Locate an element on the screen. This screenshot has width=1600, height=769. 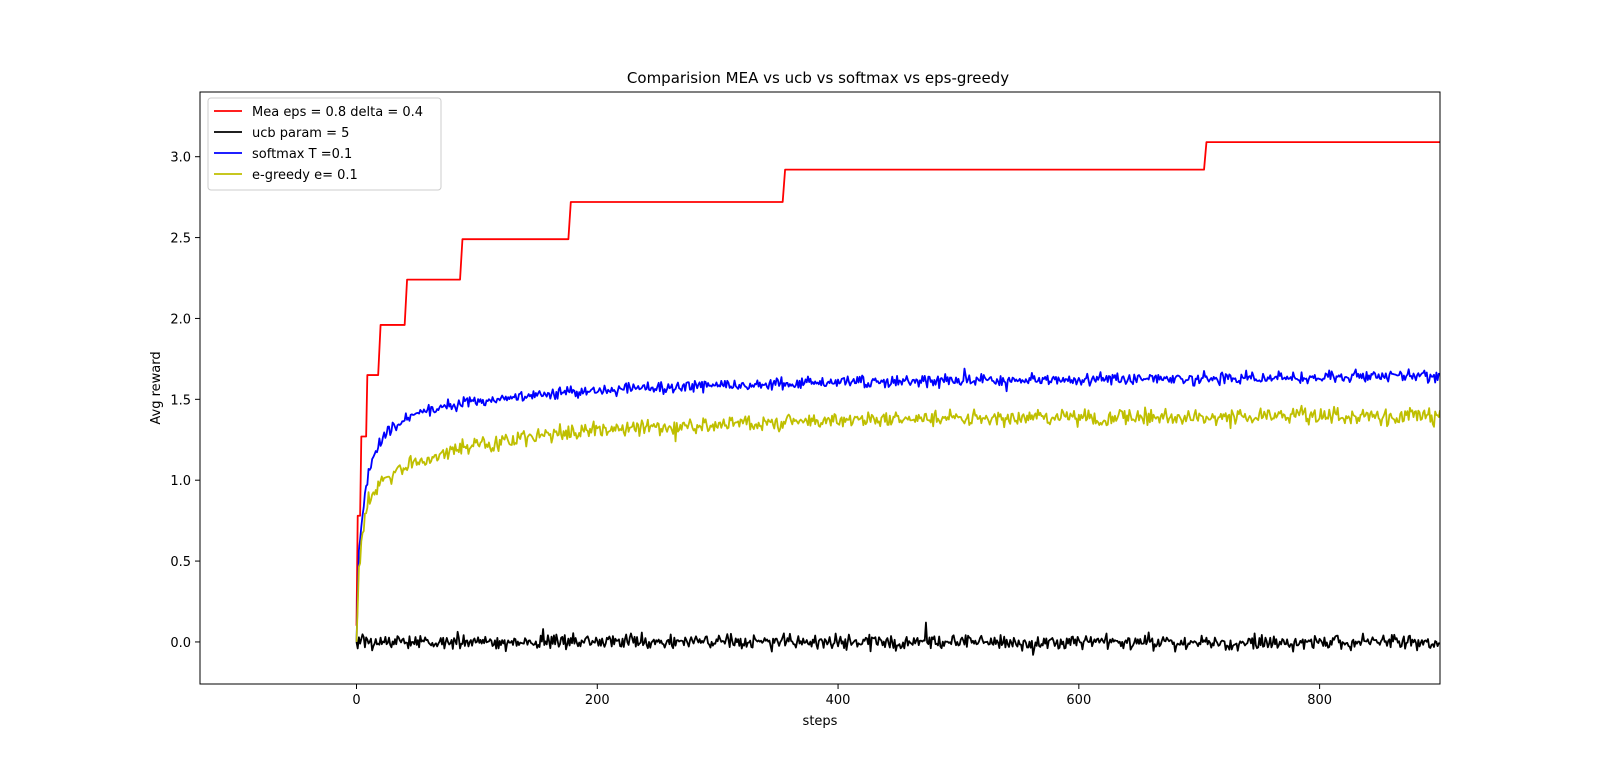
legend-label-2: ucb param = 5 is located at coordinates (300, 133).